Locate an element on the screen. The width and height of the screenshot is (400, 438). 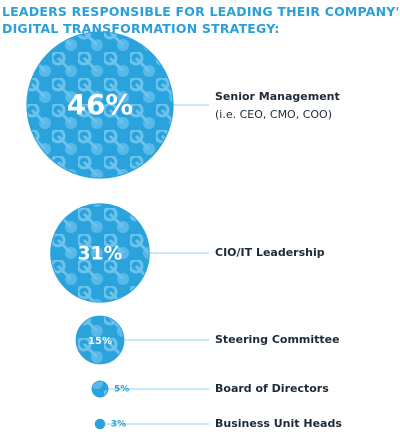
category-note: (i.e. CEO, CMO, COO) is located at coordinates (273, 114).